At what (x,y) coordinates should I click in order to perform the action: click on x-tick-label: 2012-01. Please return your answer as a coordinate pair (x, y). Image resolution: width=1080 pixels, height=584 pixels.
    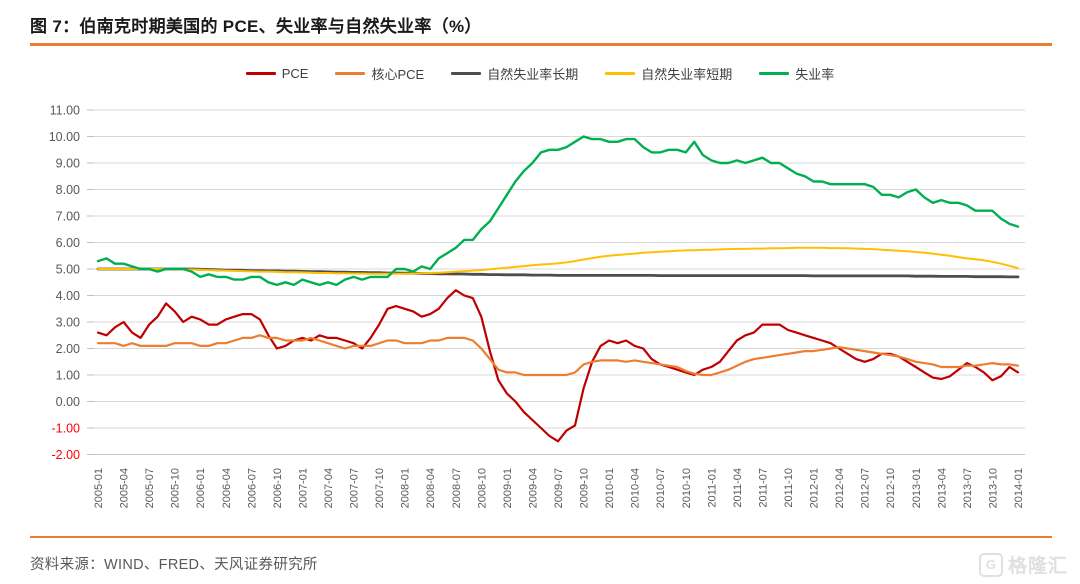
    Looking at the image, I should click on (815, 488).